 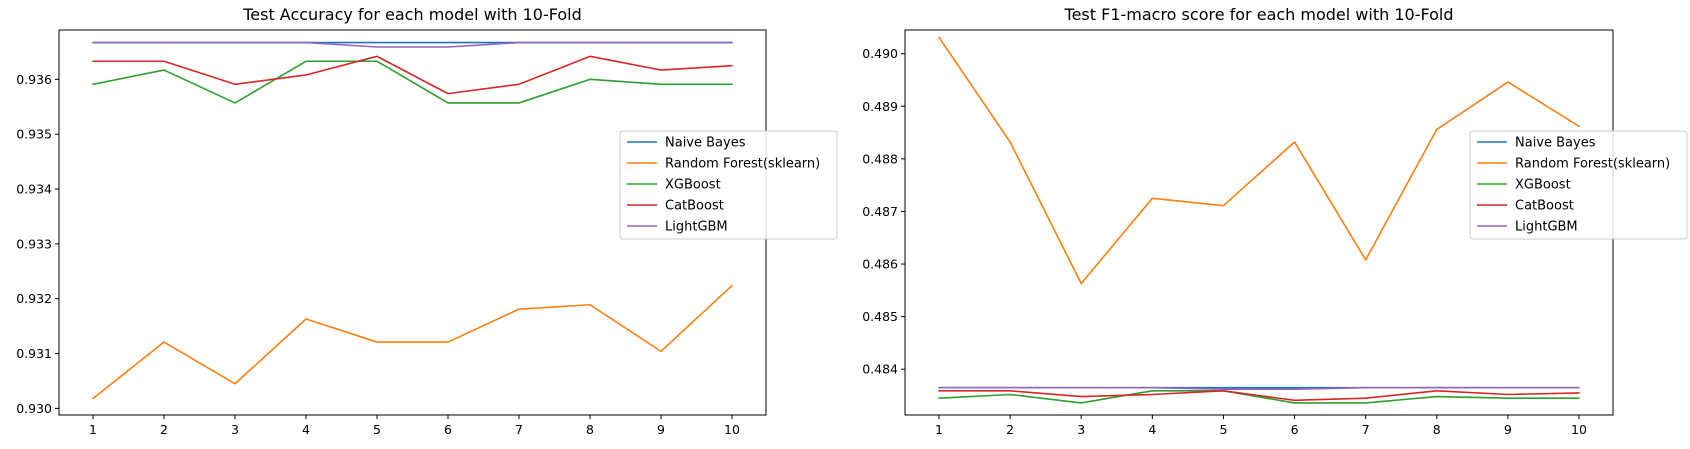 I want to click on y-tick-label: 0.932, so click(x=34, y=298).